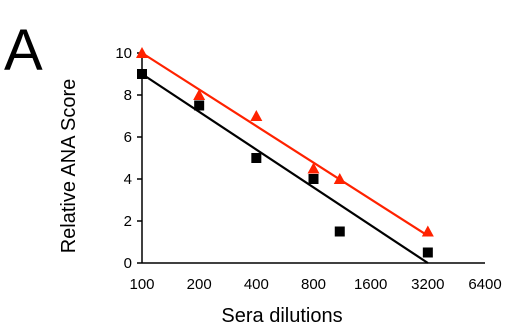  I want to click on x-tick-label: 800, so click(313, 284).